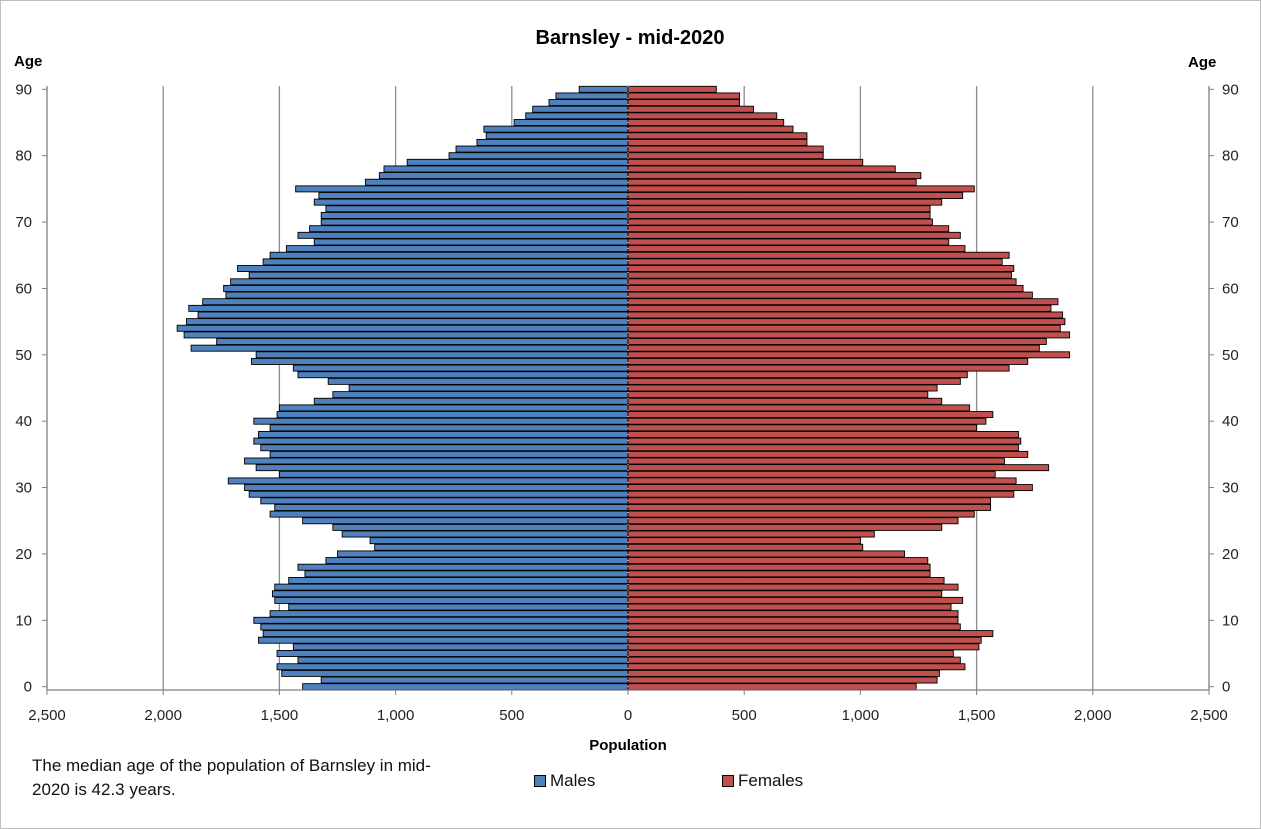 The height and width of the screenshot is (829, 1261). Describe the element at coordinates (540, 781) in the screenshot. I see `legend-swatch-males` at that location.